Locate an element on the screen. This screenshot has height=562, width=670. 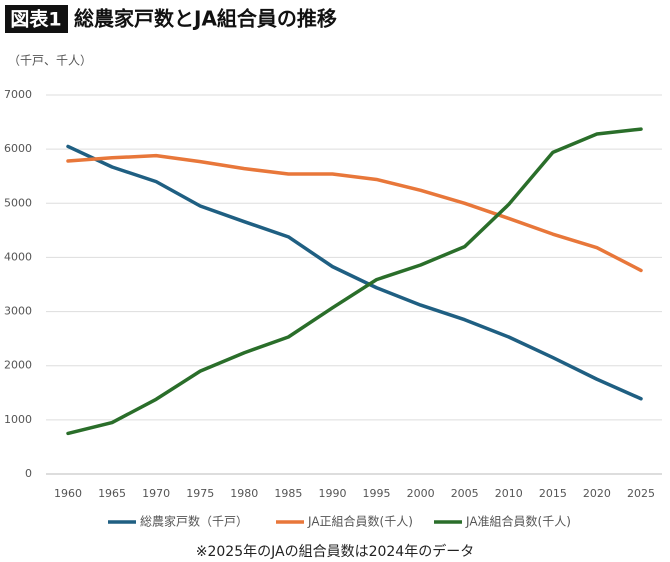
x-tick-label: 1995 is located at coordinates (377, 493).